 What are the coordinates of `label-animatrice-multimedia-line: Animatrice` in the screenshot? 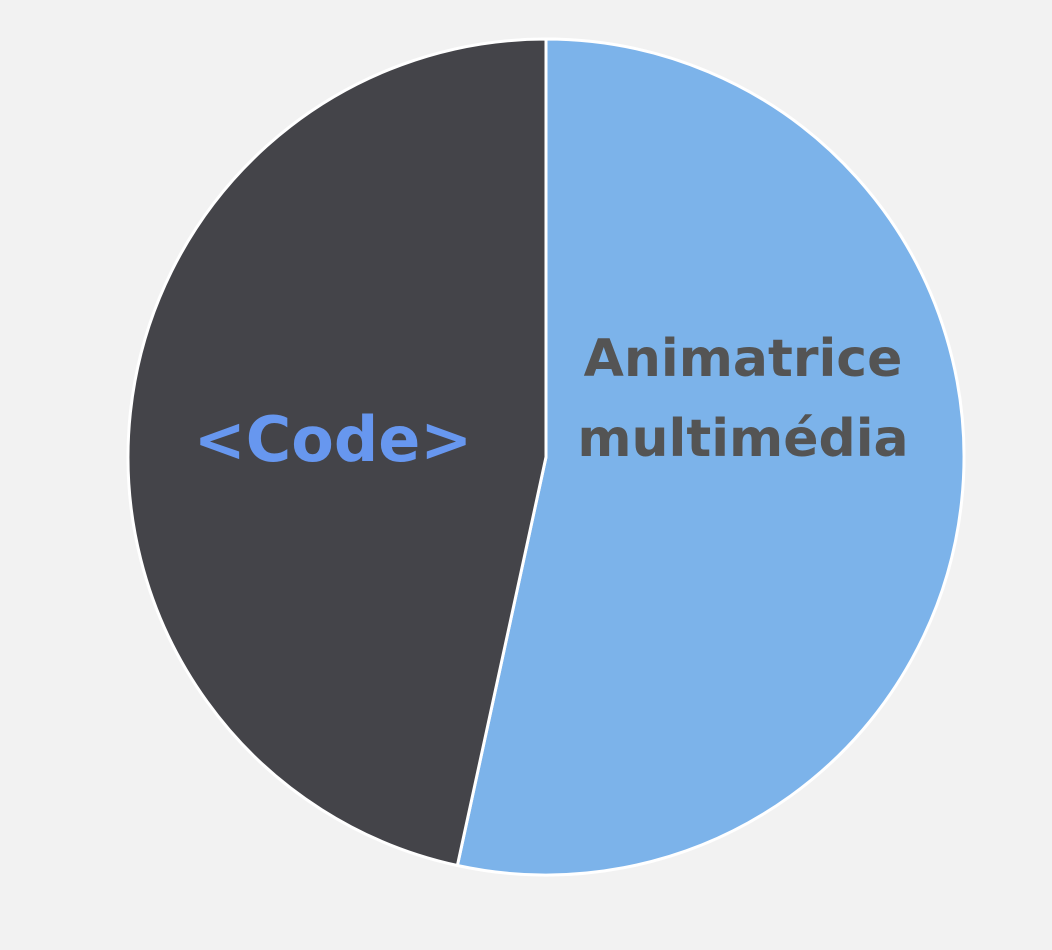 It's located at (743, 359).